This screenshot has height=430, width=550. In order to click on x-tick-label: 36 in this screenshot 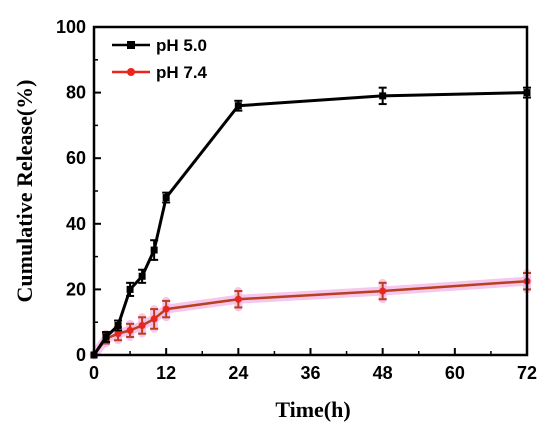, I will do `click(310, 373)`.